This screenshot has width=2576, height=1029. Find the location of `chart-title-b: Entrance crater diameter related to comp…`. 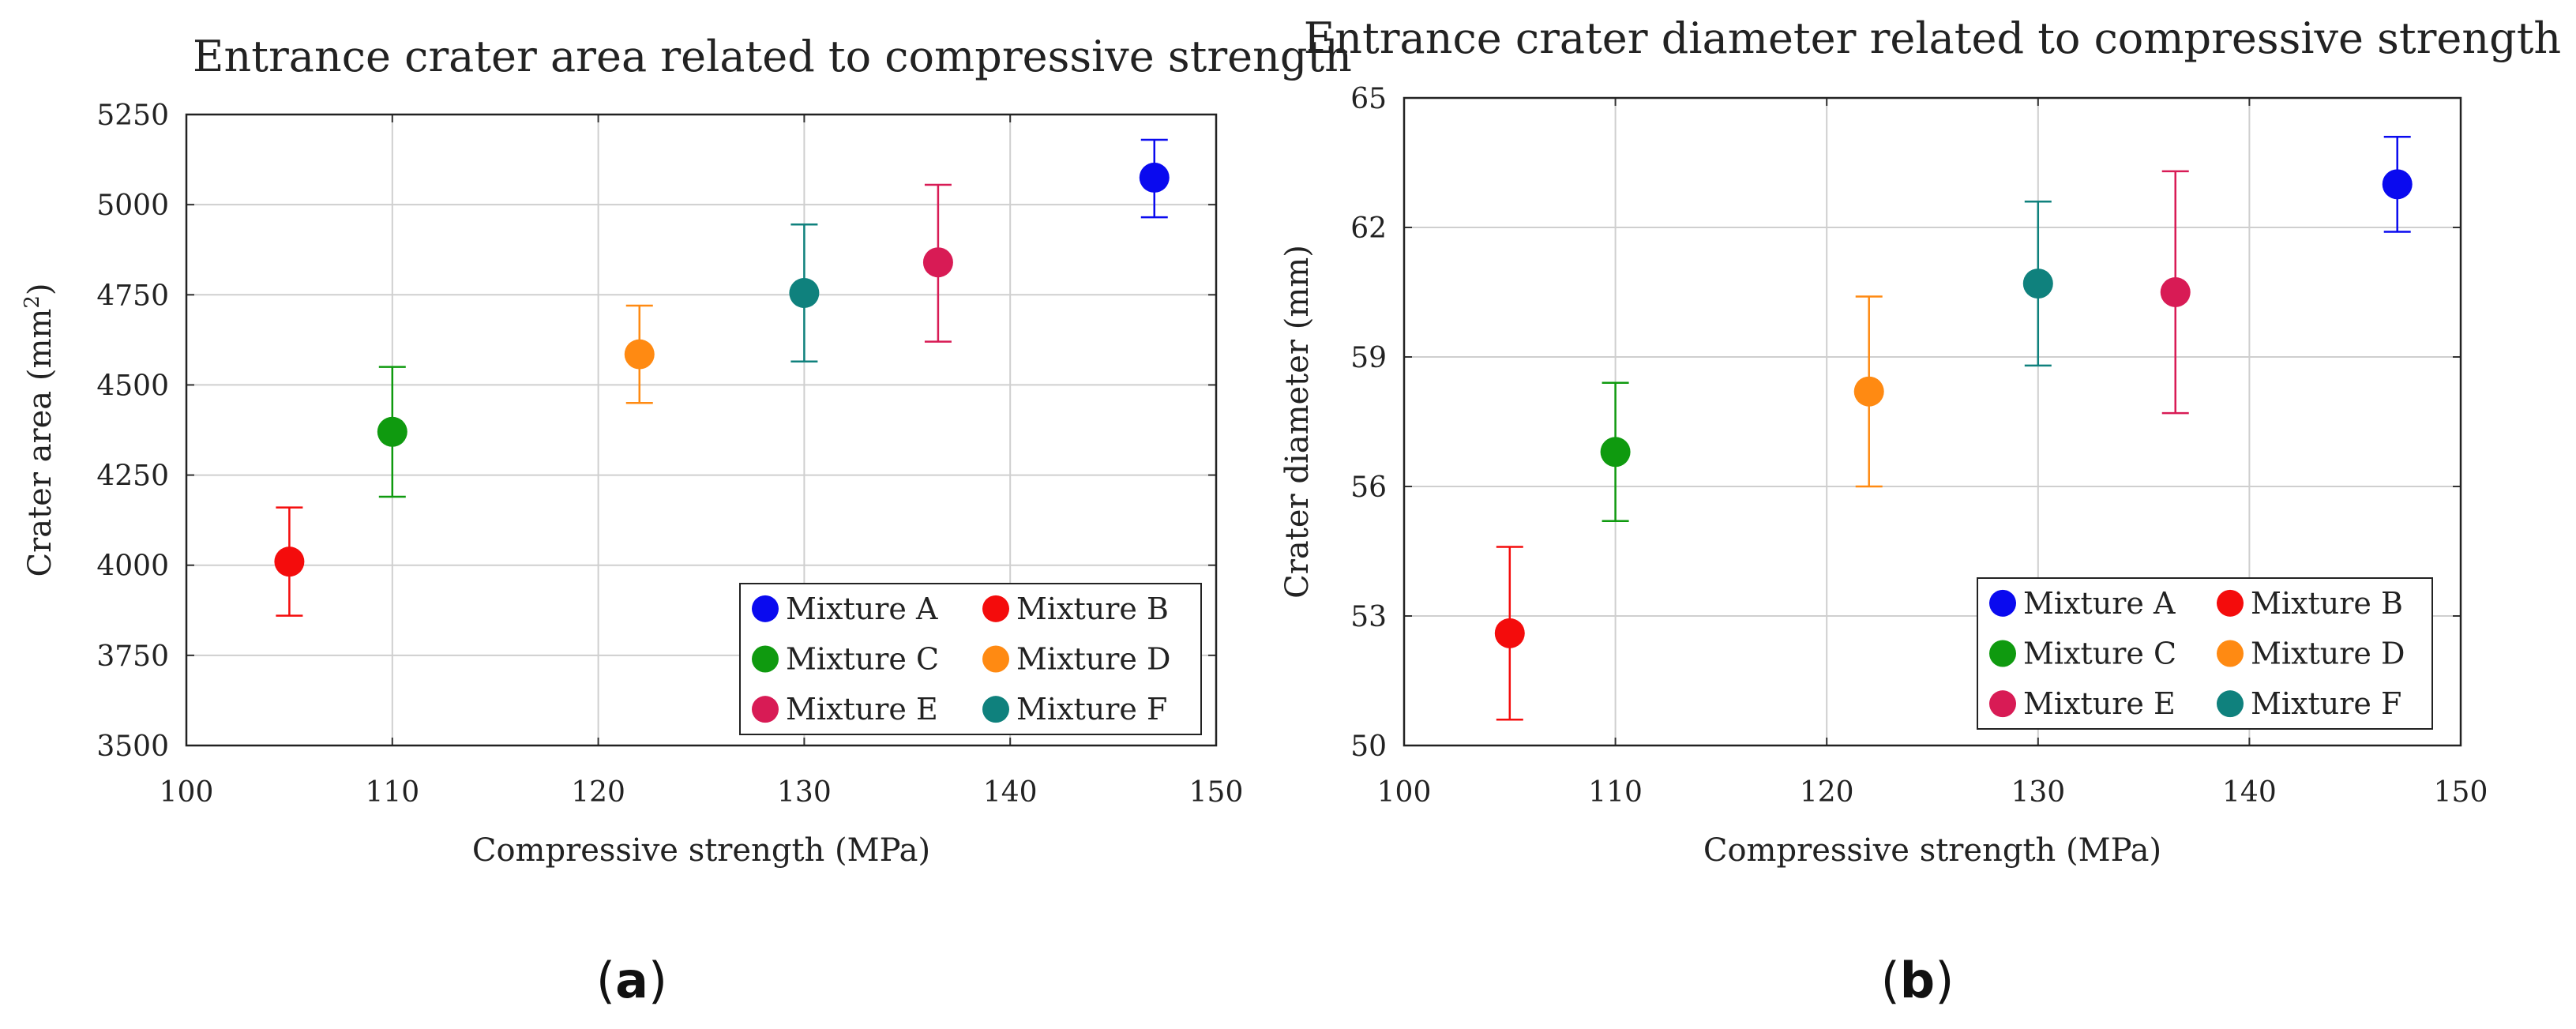

chart-title-b: Entrance crater diameter related to comp… is located at coordinates (1932, 38).